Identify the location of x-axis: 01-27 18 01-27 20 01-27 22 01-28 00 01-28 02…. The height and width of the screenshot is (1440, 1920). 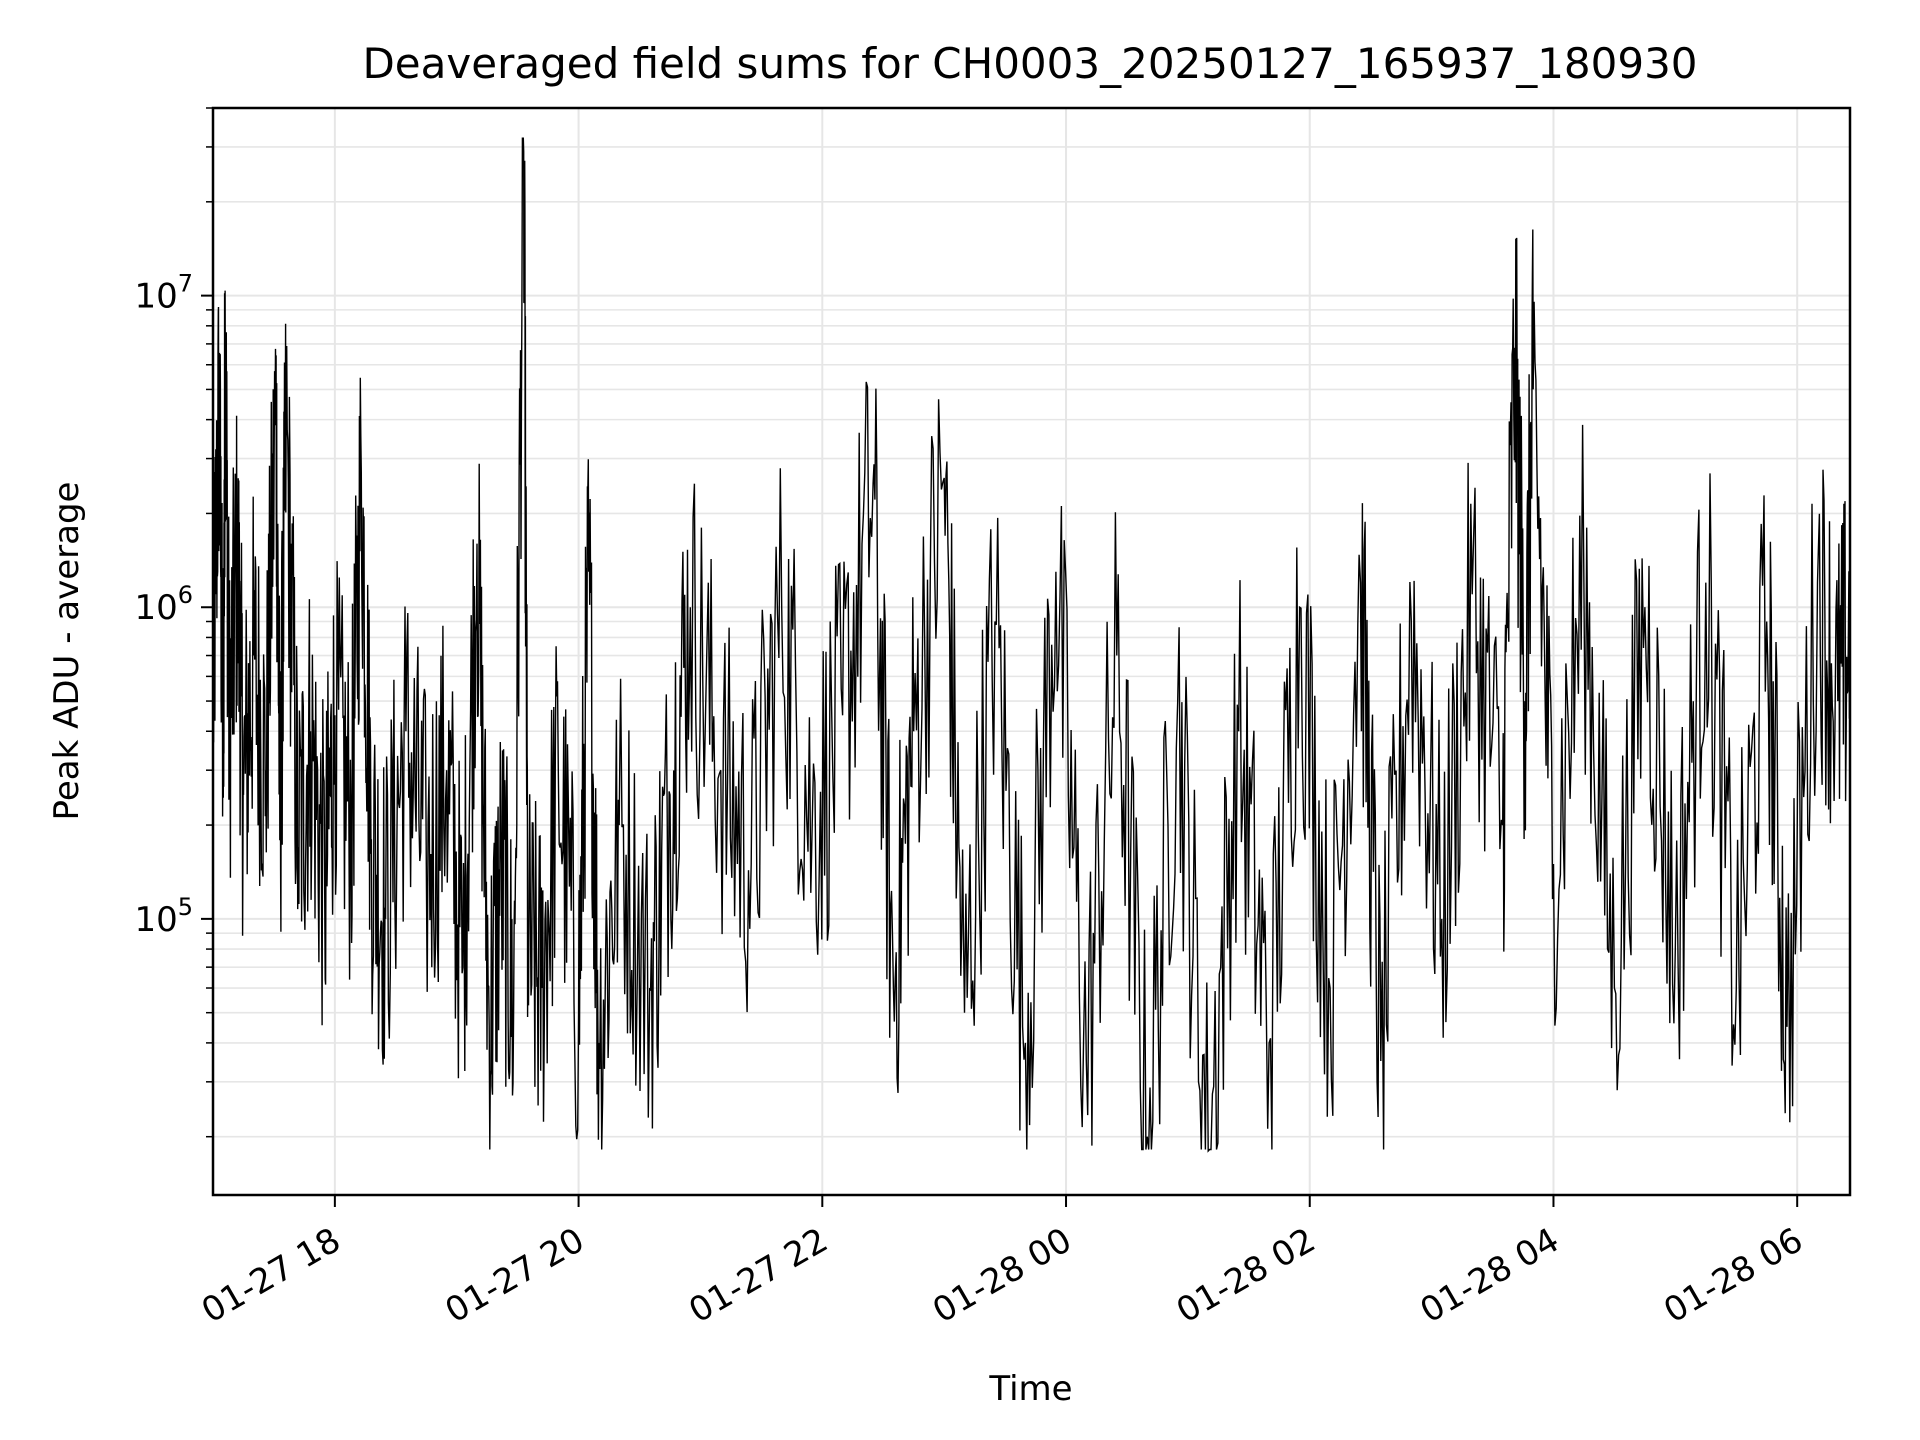
(1002, 1263).